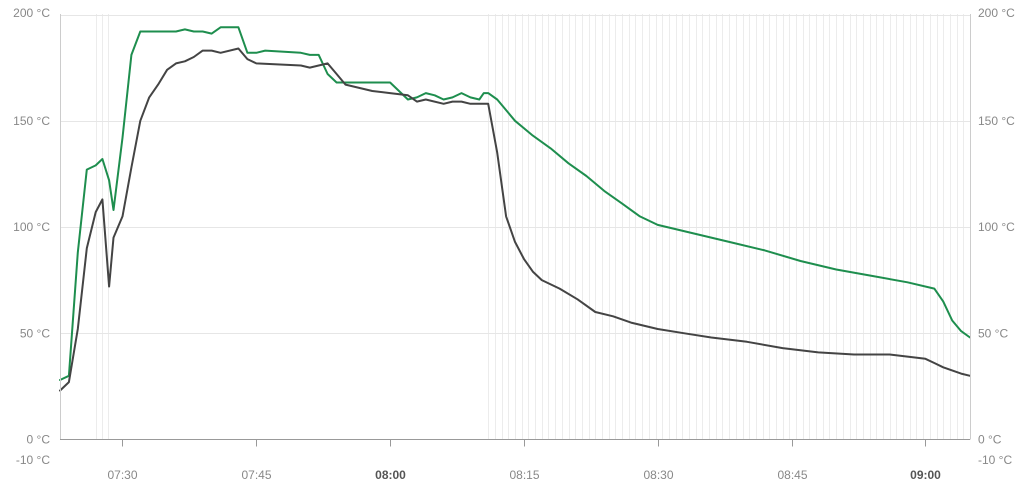  Describe the element at coordinates (31, 227) in the screenshot. I see `y-tick-label-left: 100 °C` at that location.